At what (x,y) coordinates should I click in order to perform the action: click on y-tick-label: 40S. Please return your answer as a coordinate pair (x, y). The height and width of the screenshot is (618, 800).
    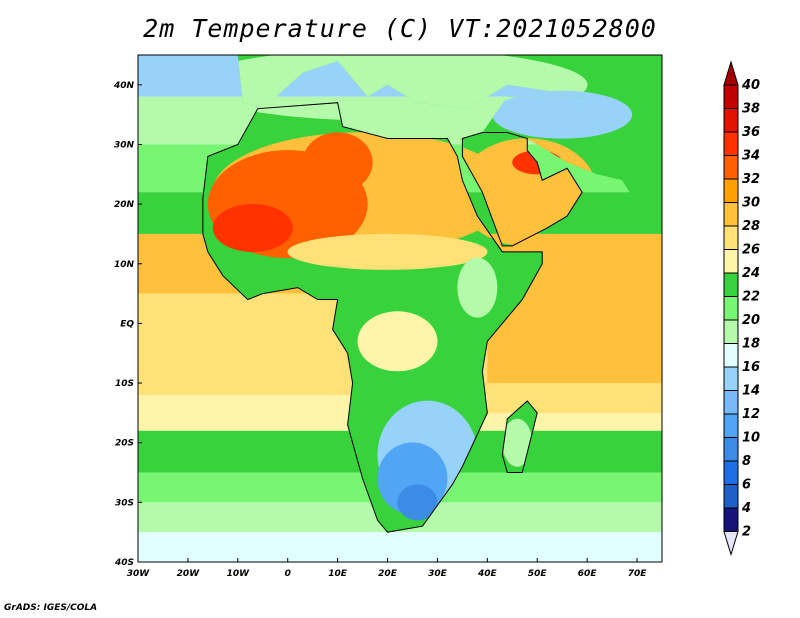
    Looking at the image, I should click on (124, 563).